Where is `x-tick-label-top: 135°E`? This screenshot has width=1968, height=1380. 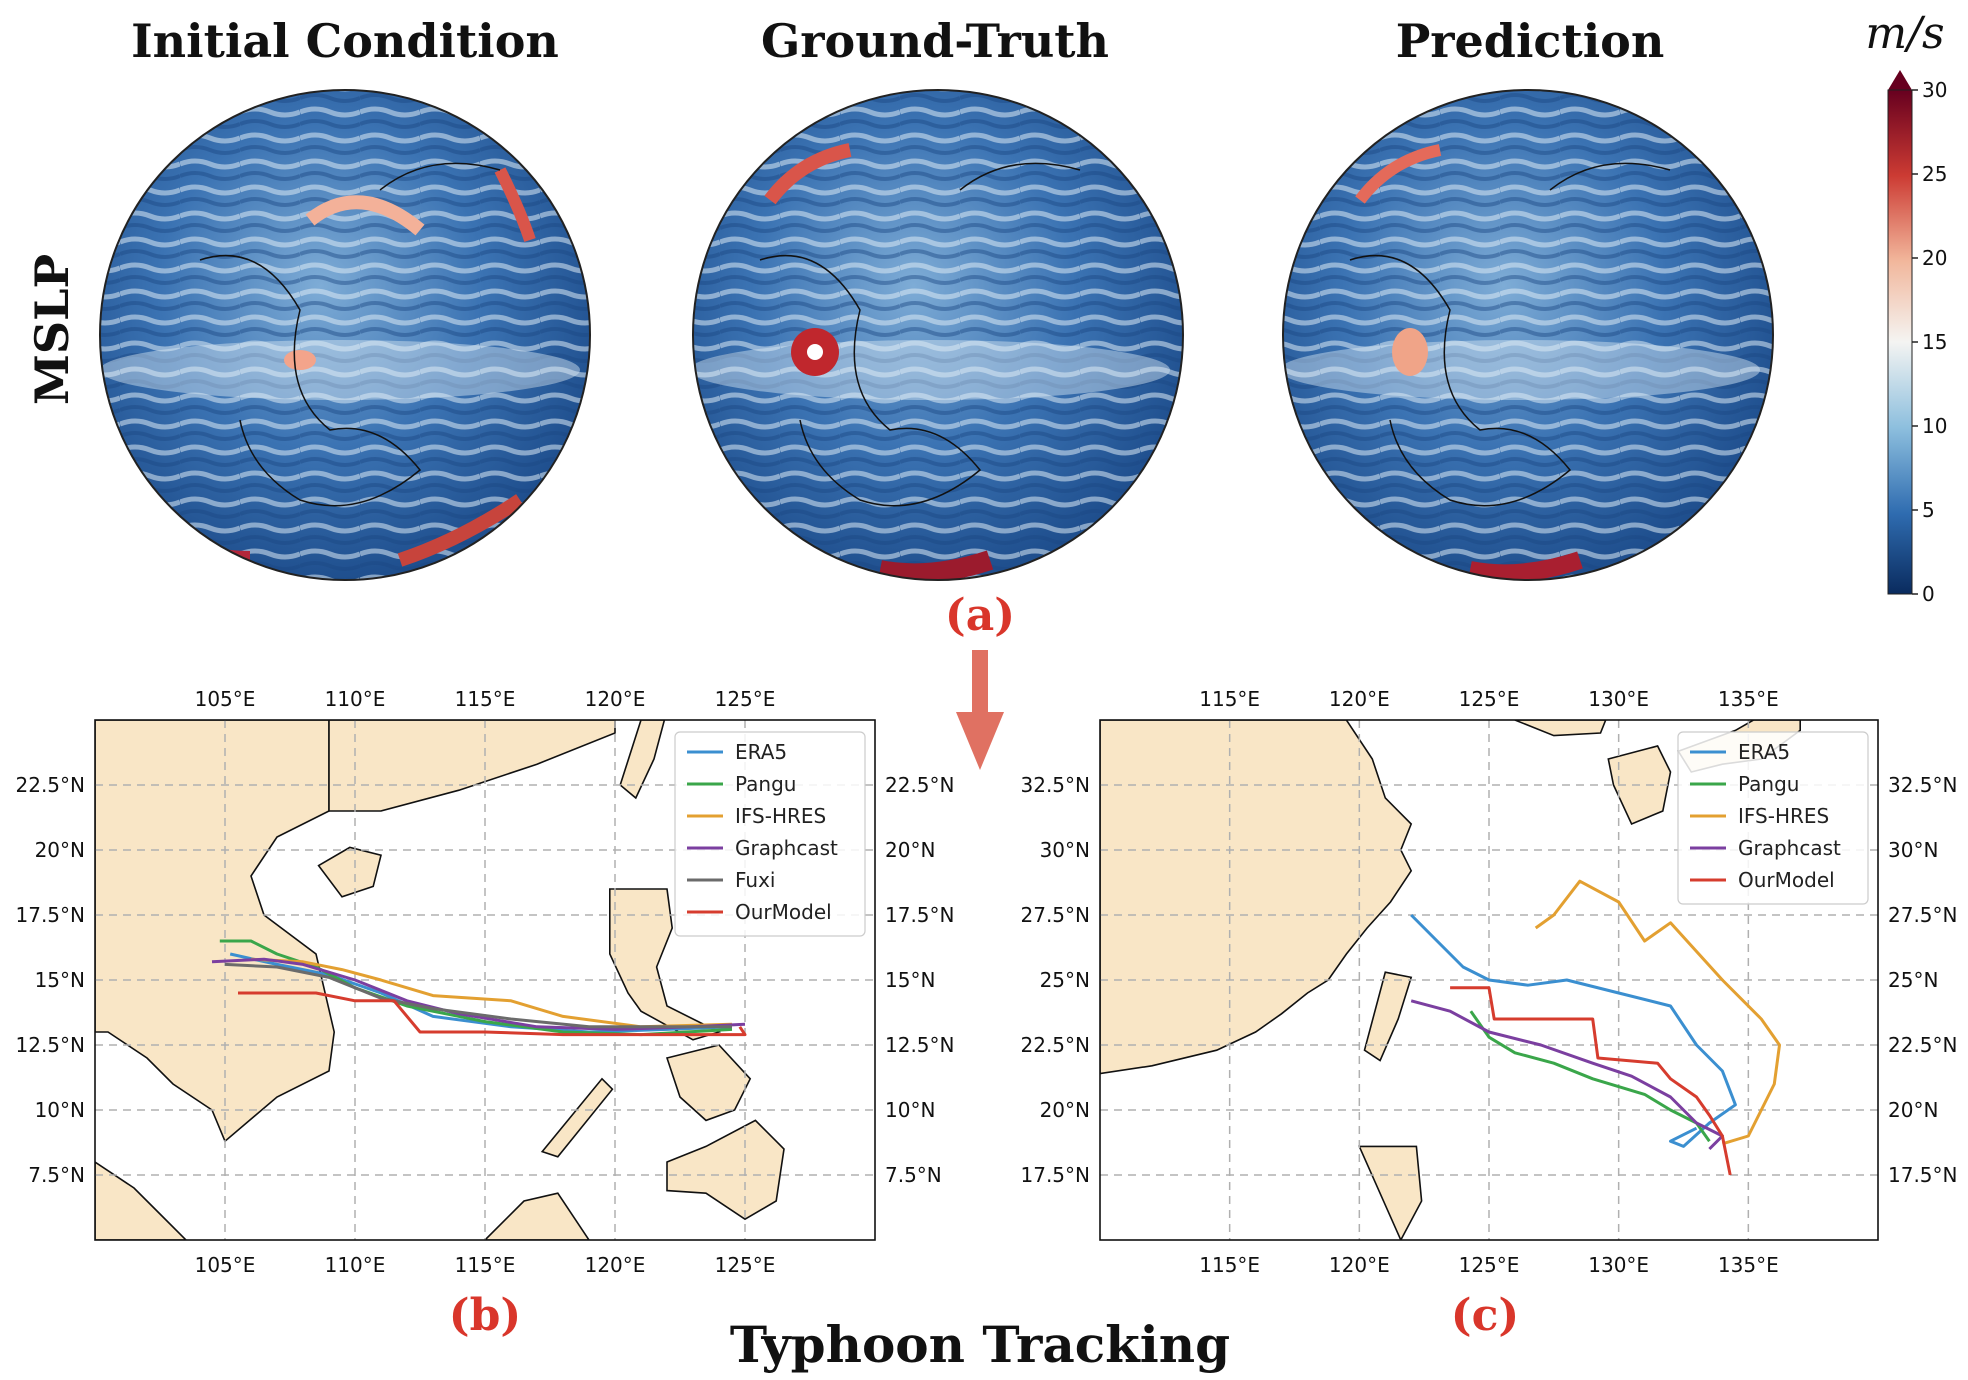 x-tick-label-top: 135°E is located at coordinates (1748, 699).